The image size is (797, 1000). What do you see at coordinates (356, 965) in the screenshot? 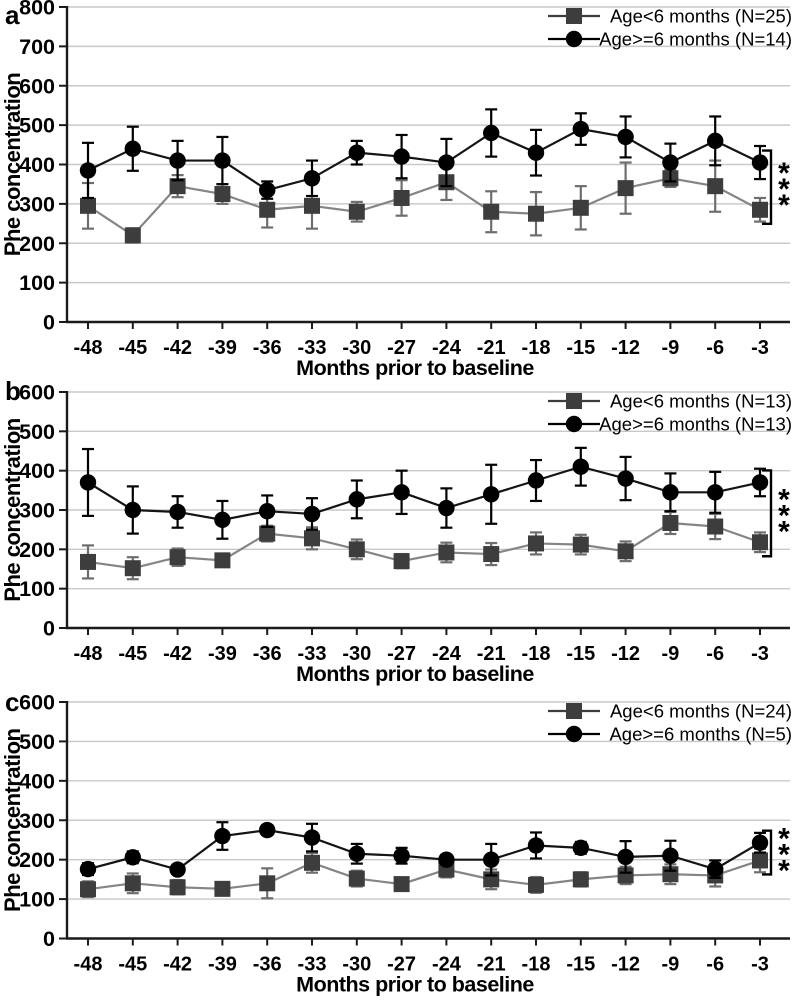
I see `x-tick-label: -30` at bounding box center [356, 965].